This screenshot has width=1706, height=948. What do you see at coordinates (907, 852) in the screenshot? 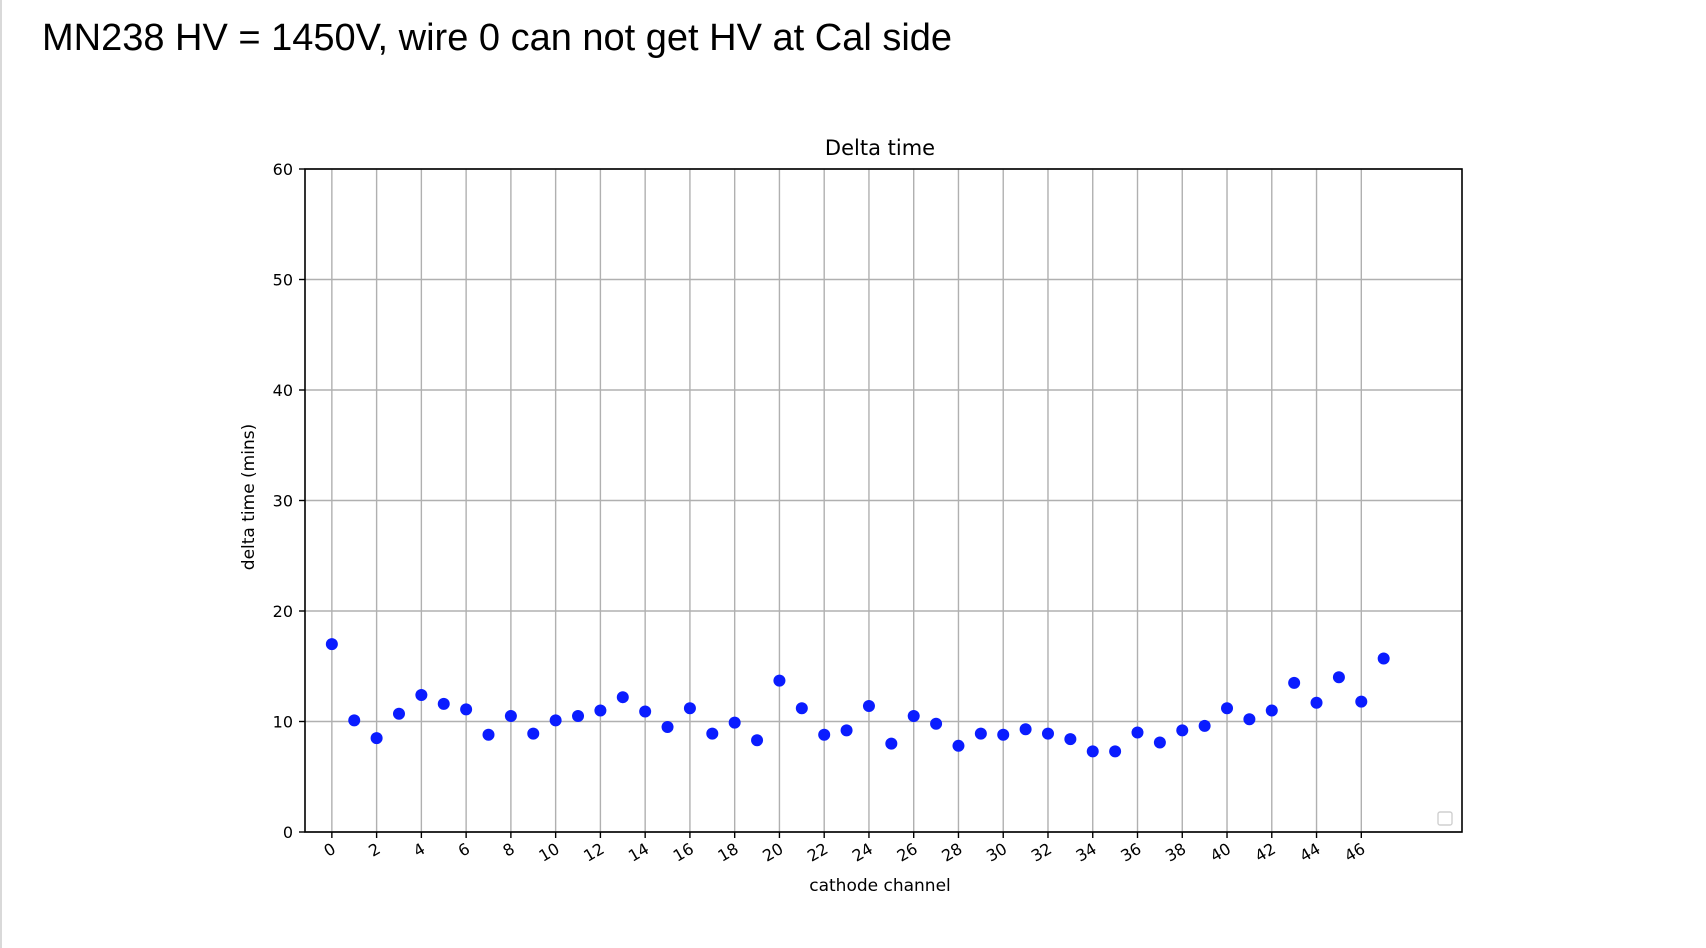
I see `x-tick-label: 26` at bounding box center [907, 852].